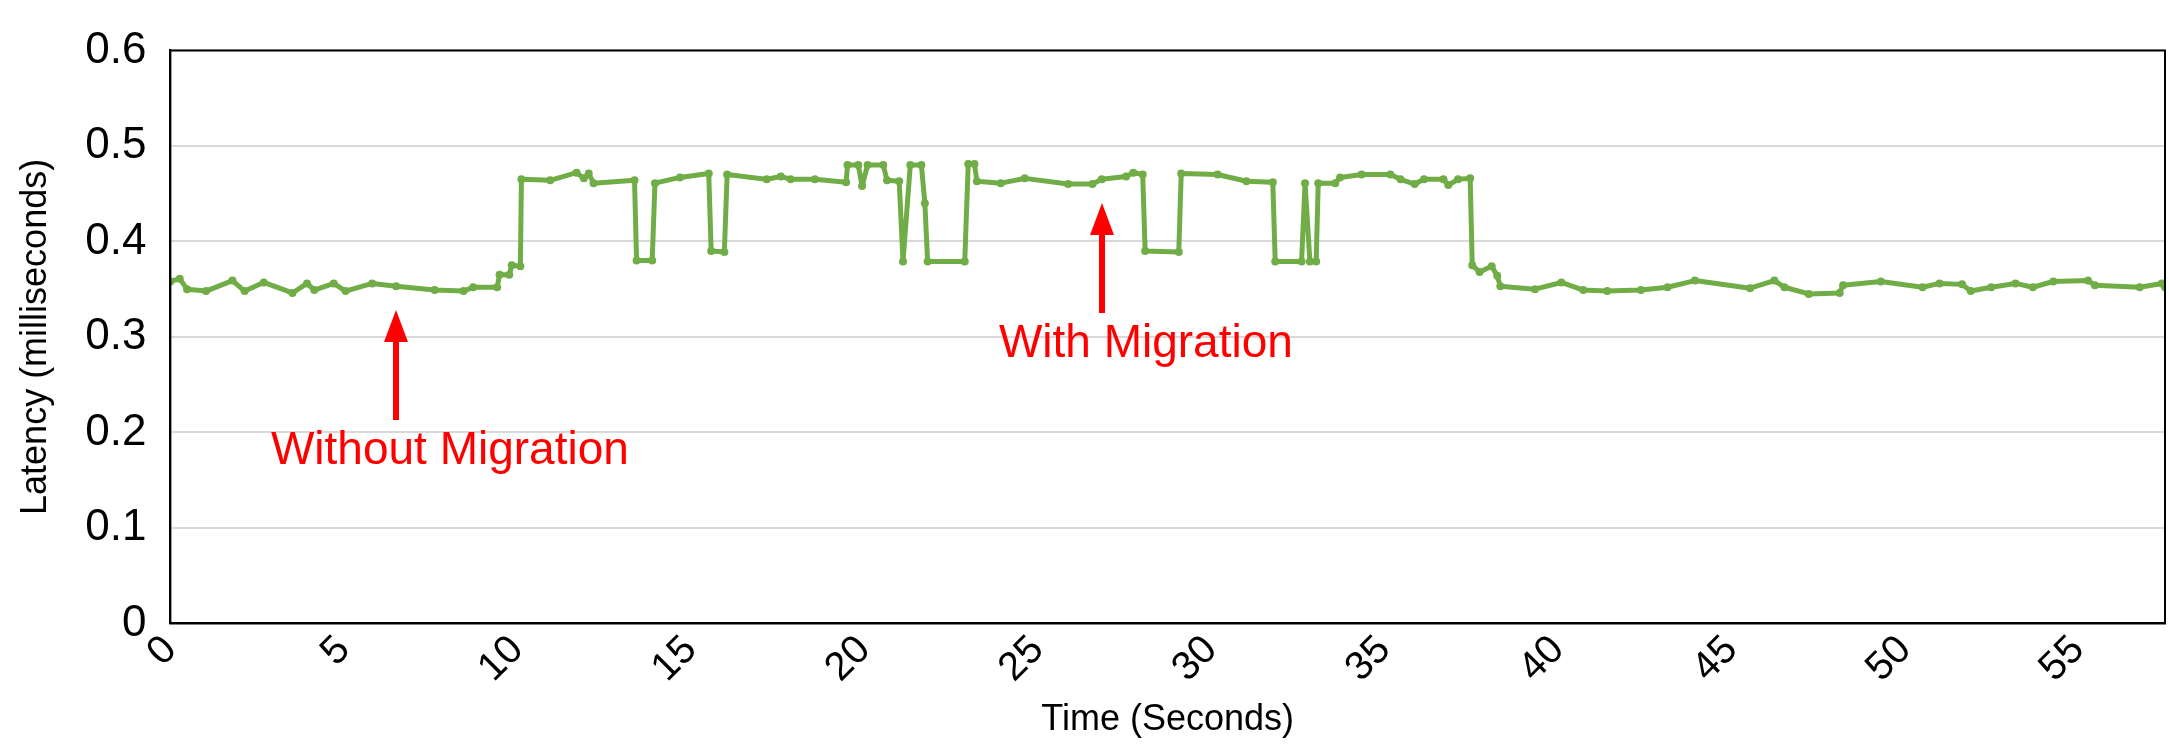  Describe the element at coordinates (116, 143) in the screenshot. I see `y-tick-label: 0.5` at that location.